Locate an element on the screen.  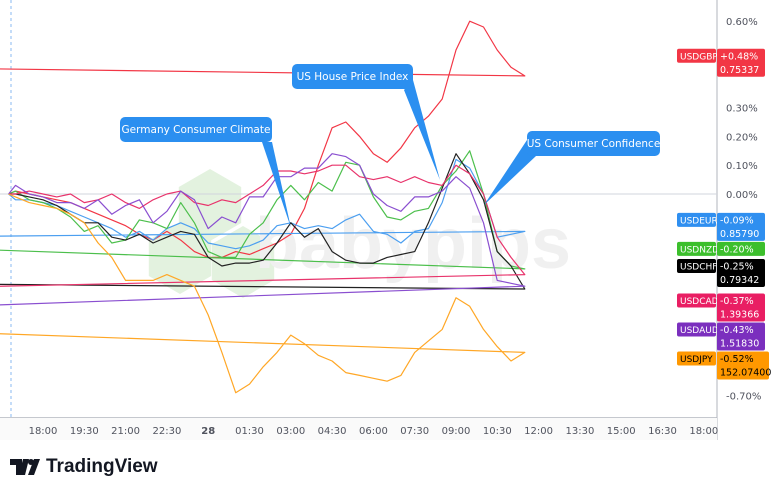
x-tick-label: 22:30 is located at coordinates (166, 431).